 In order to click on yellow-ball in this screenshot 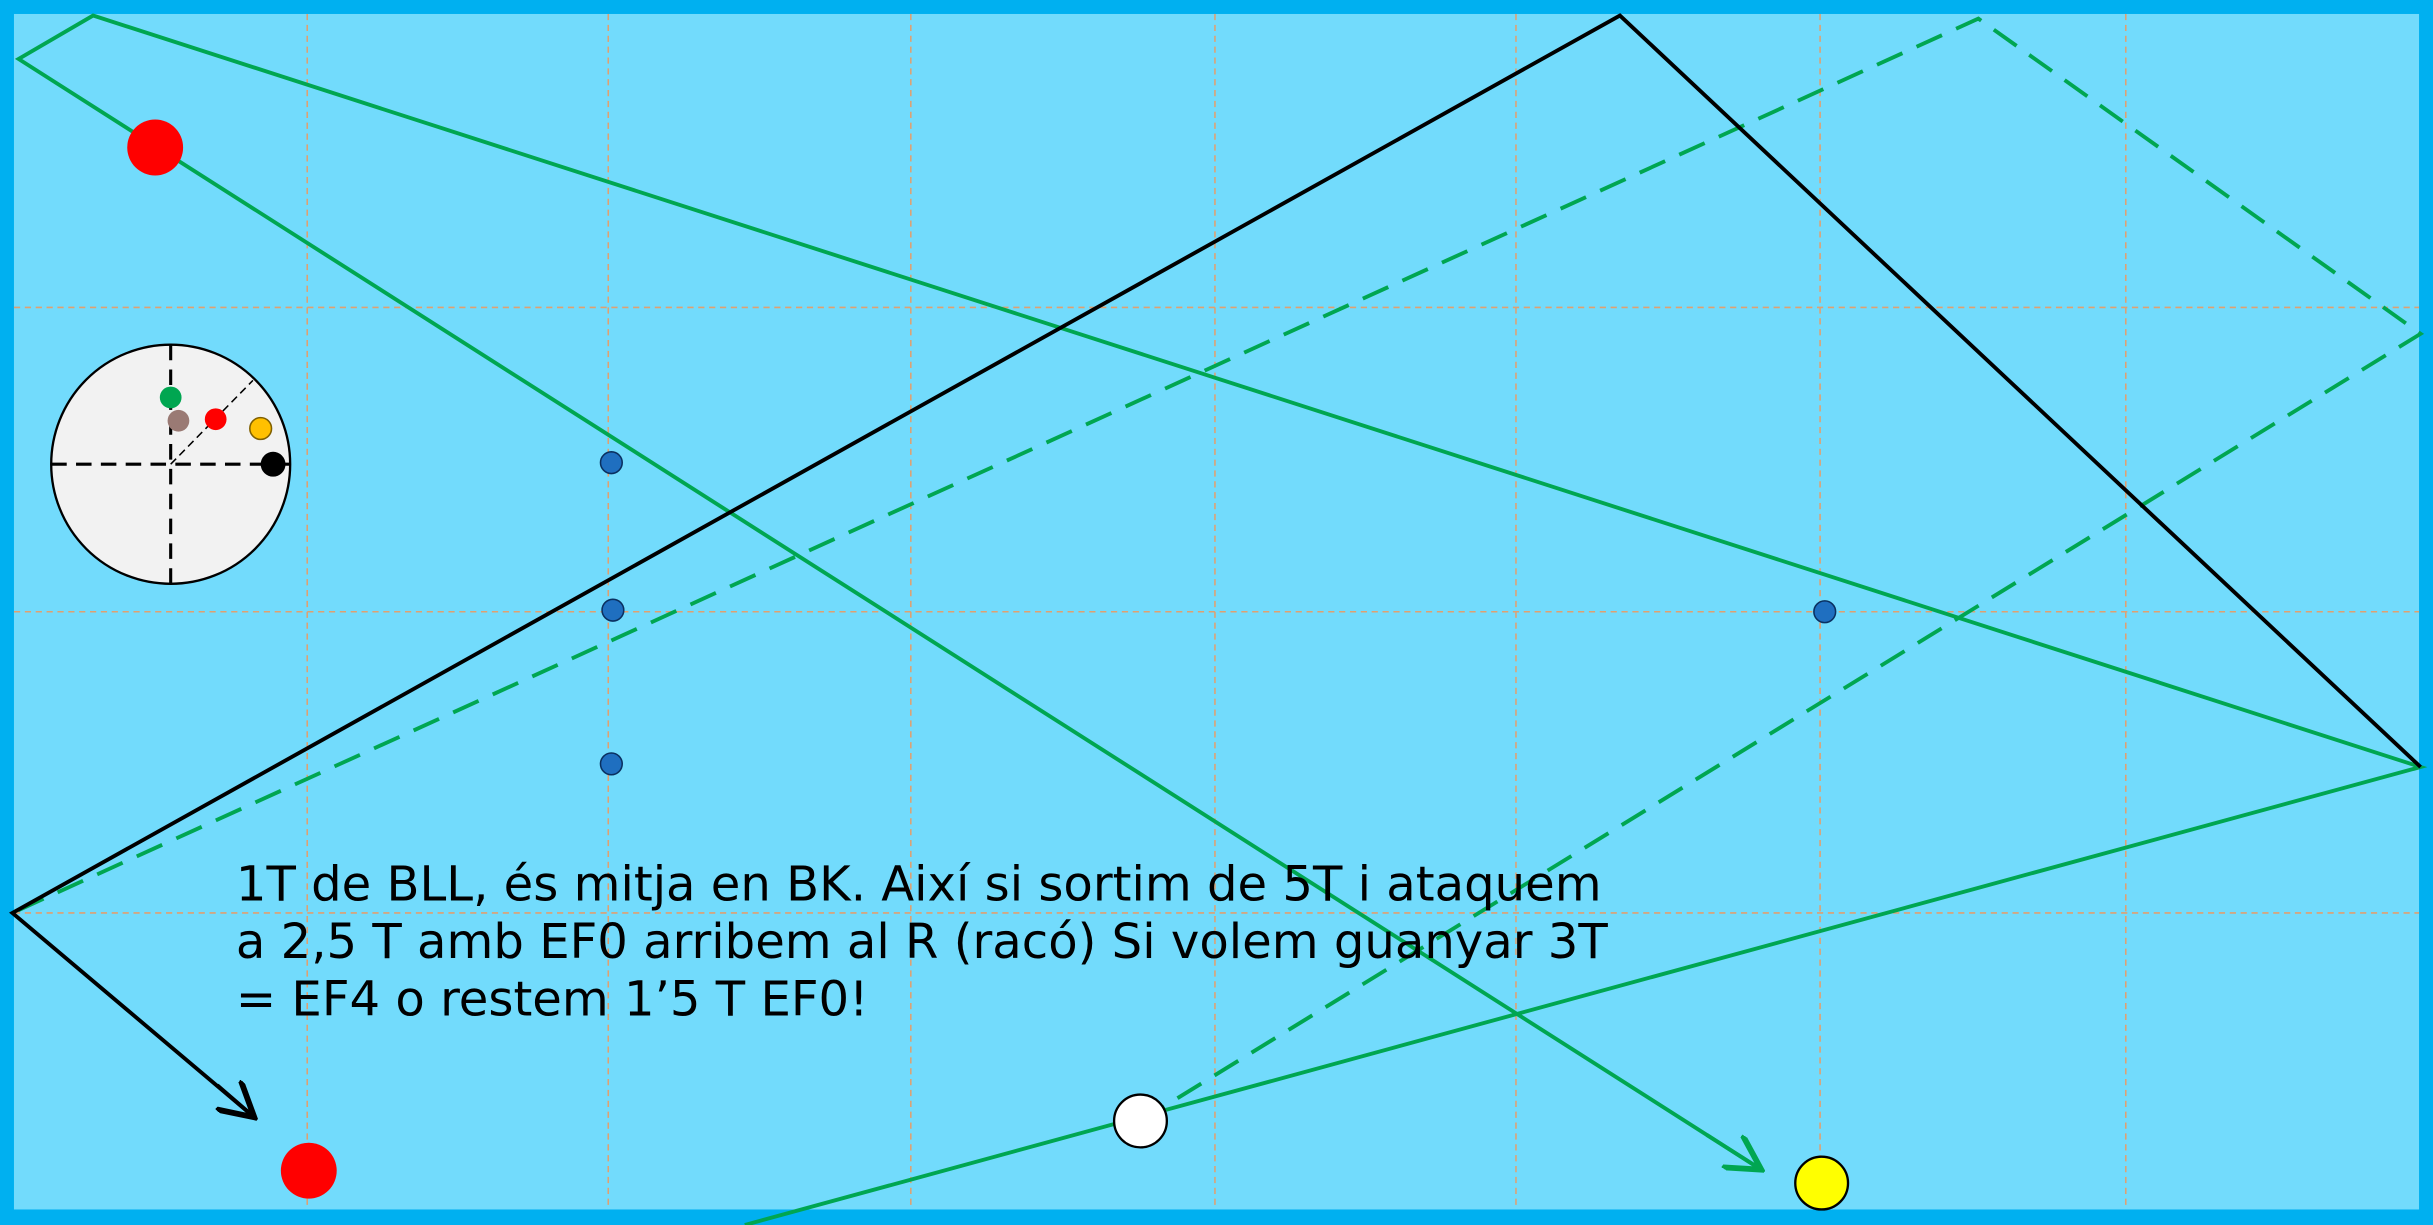, I will do `click(1822, 1183)`.